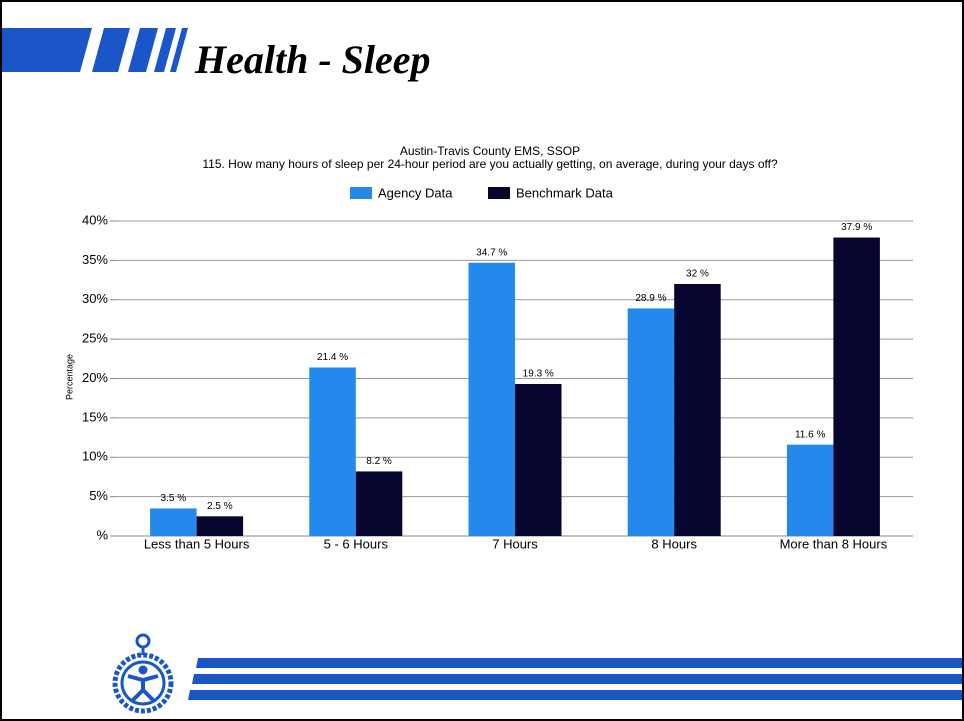  What do you see at coordinates (143, 673) in the screenshot?
I see `logo` at bounding box center [143, 673].